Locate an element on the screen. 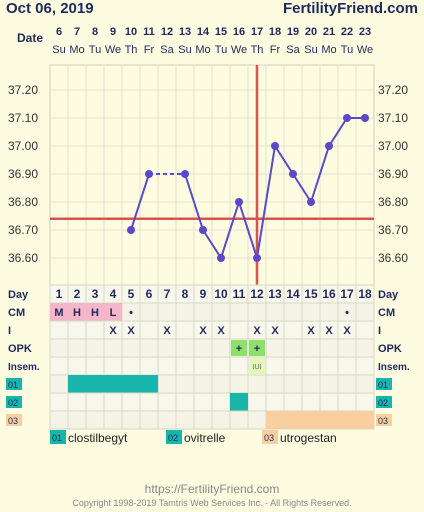  weekday-label: Mo is located at coordinates (328, 50).